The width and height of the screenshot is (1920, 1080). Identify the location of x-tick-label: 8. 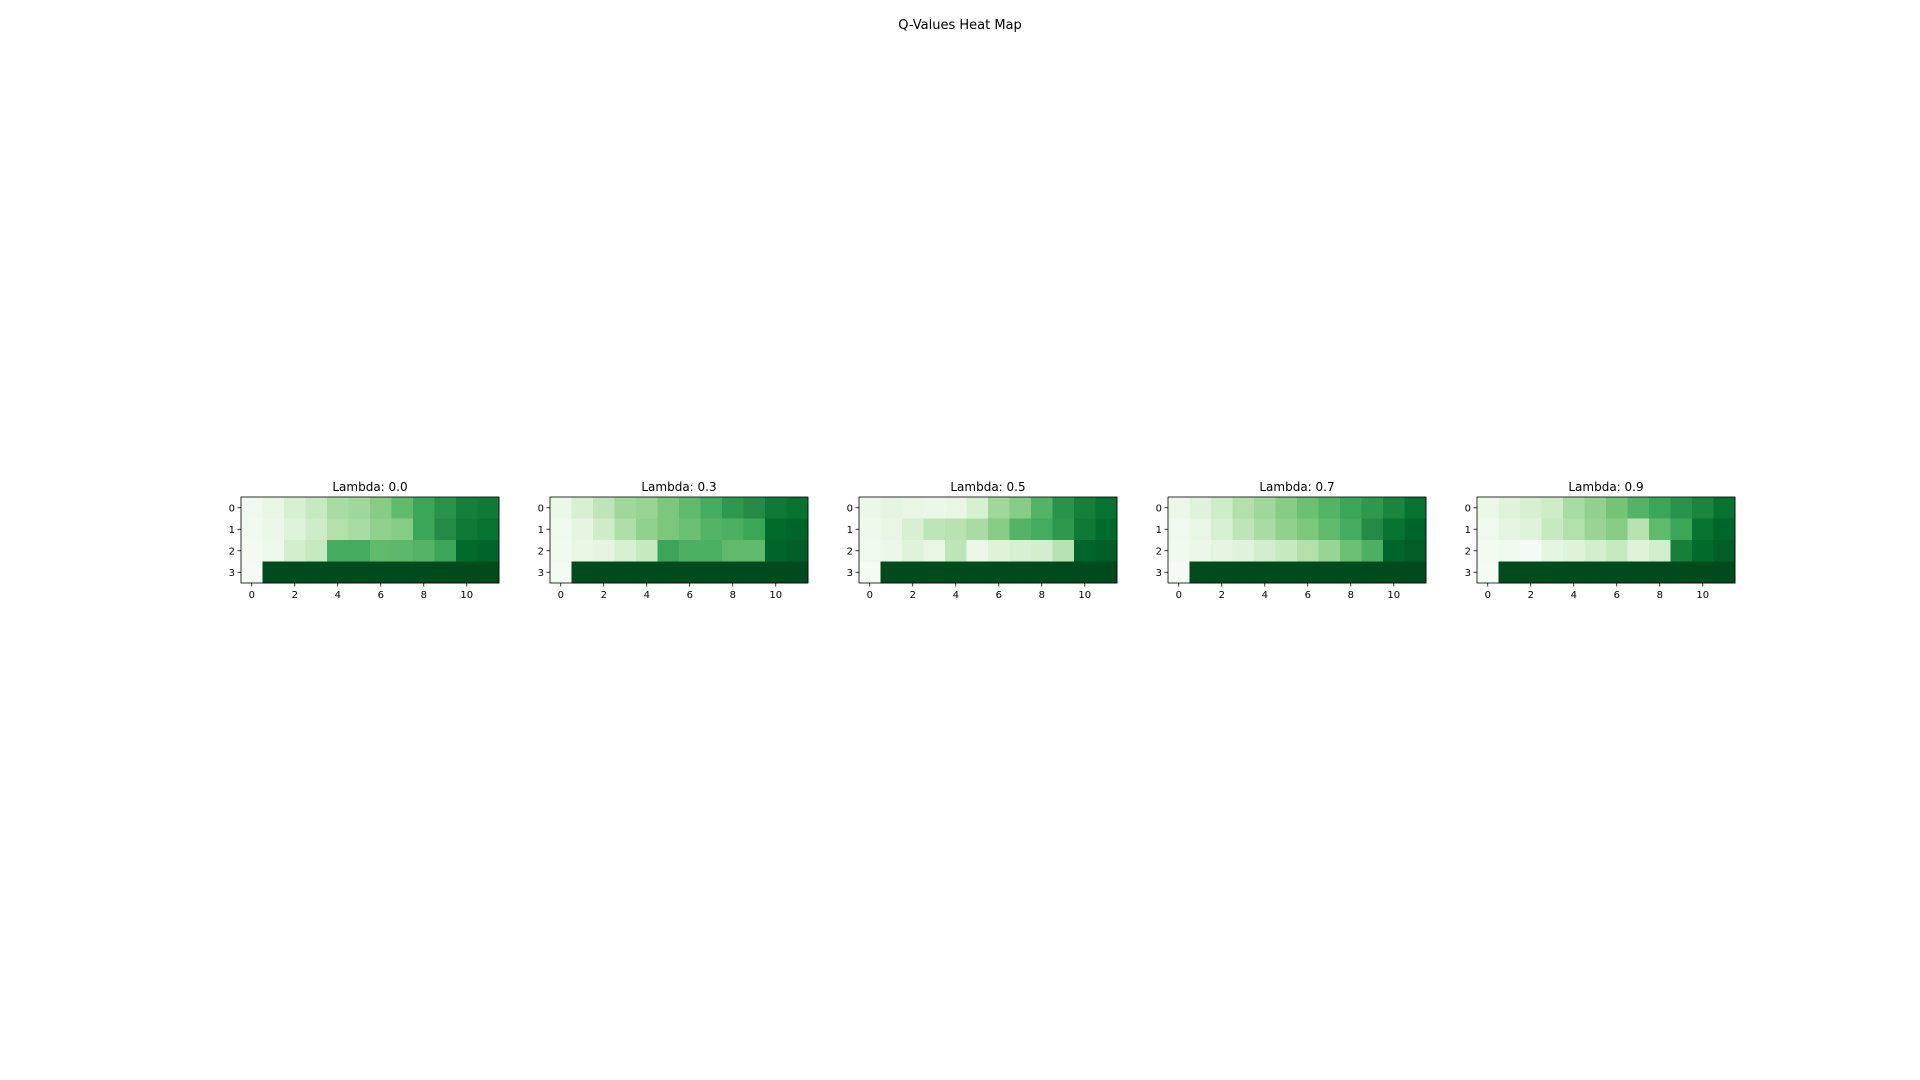
(424, 595).